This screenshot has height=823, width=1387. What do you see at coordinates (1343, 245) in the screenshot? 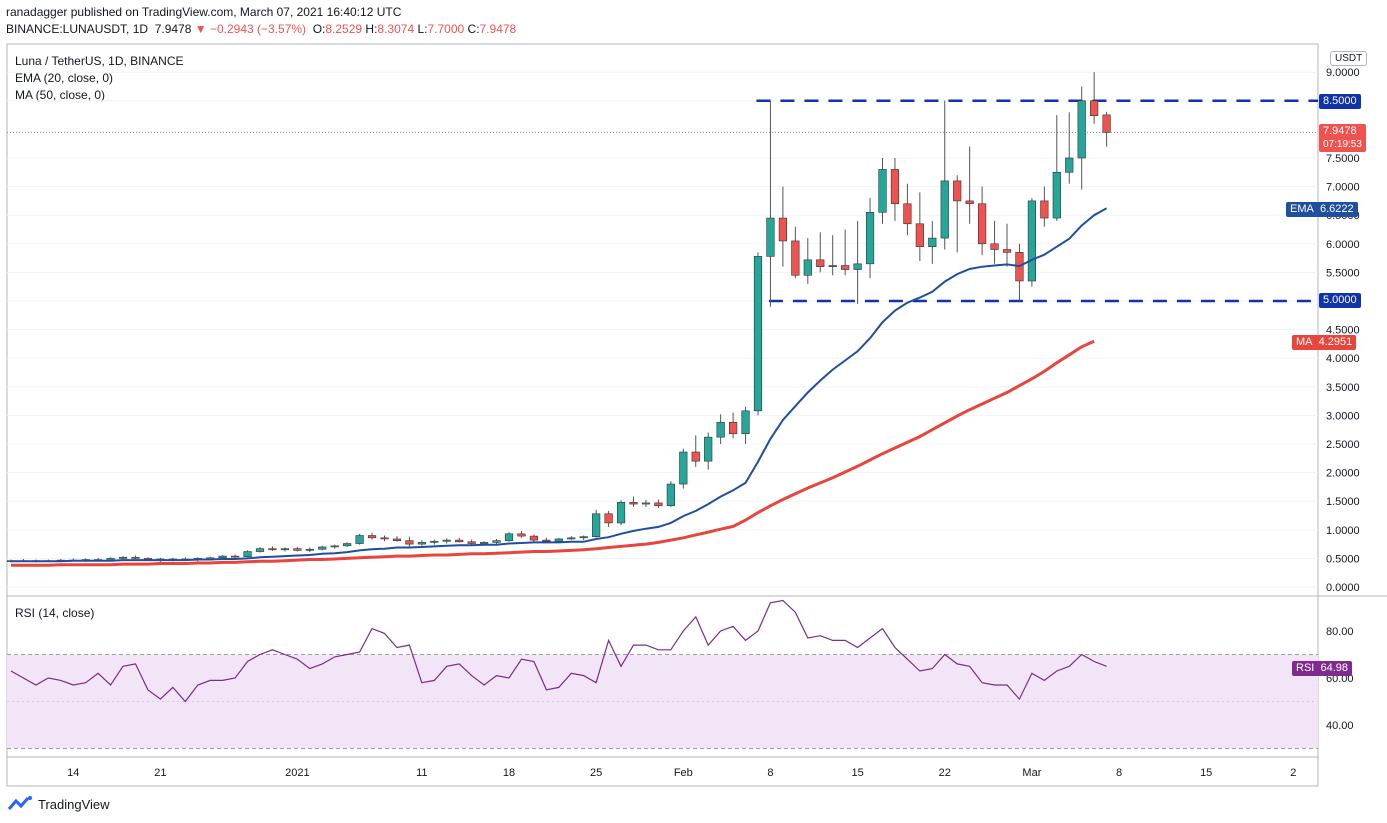
I see `y-tick-label: 6.0000` at bounding box center [1343, 245].